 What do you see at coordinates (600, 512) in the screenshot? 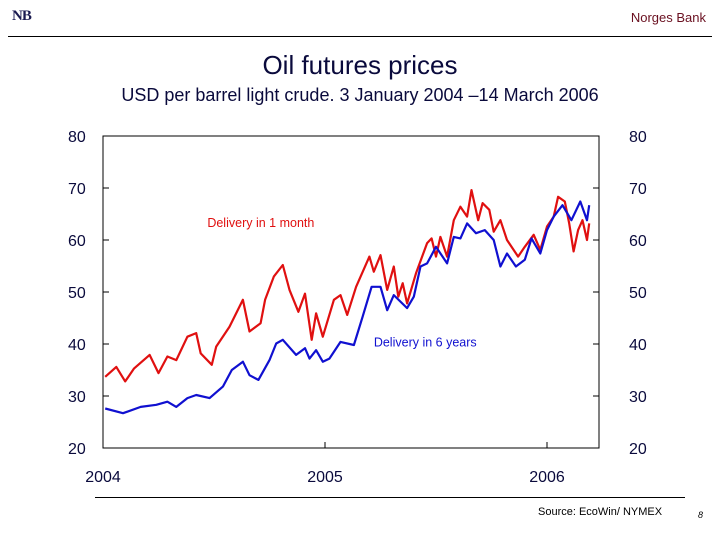
I see `source-note: Source: EcoWin/ NYMEX` at bounding box center [600, 512].